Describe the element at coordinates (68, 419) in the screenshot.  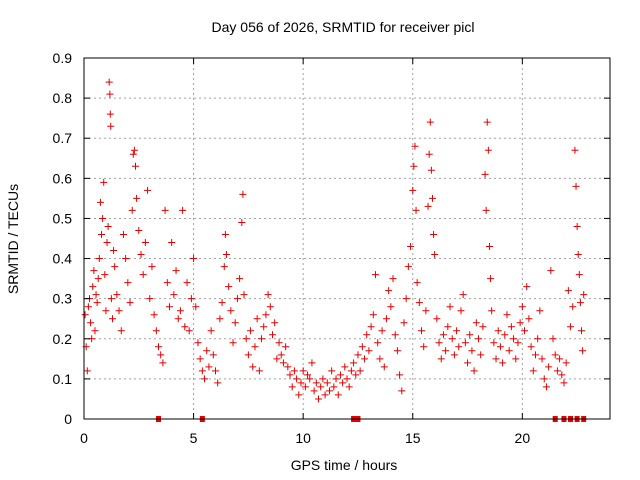
I see `y-tick-label: 0` at that location.